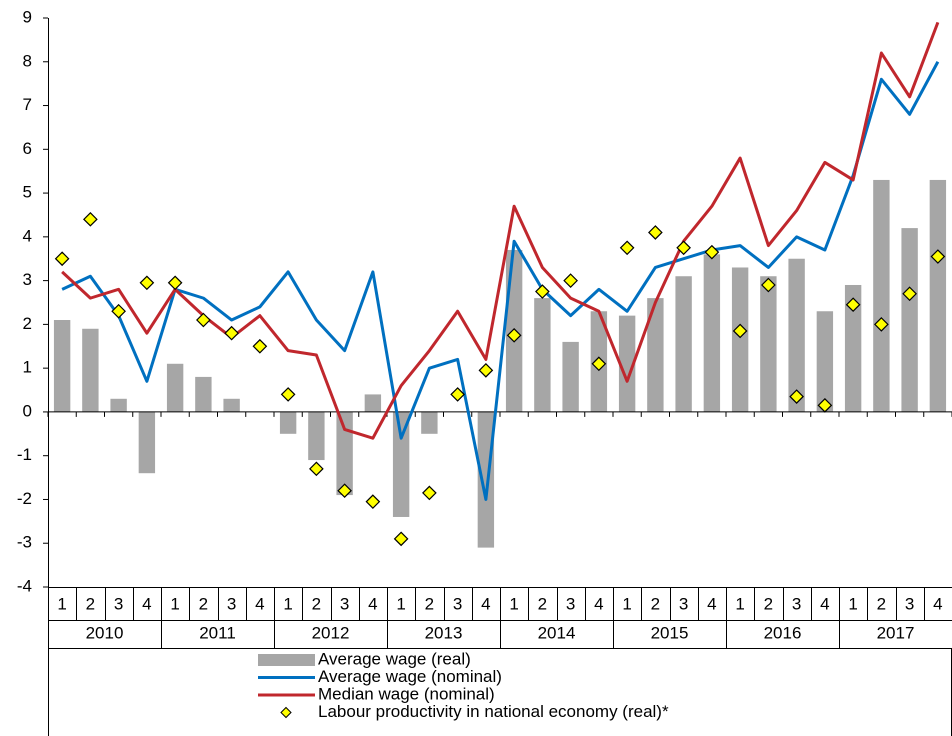  What do you see at coordinates (27, 410) in the screenshot?
I see `y-tick-label: 0` at bounding box center [27, 410].